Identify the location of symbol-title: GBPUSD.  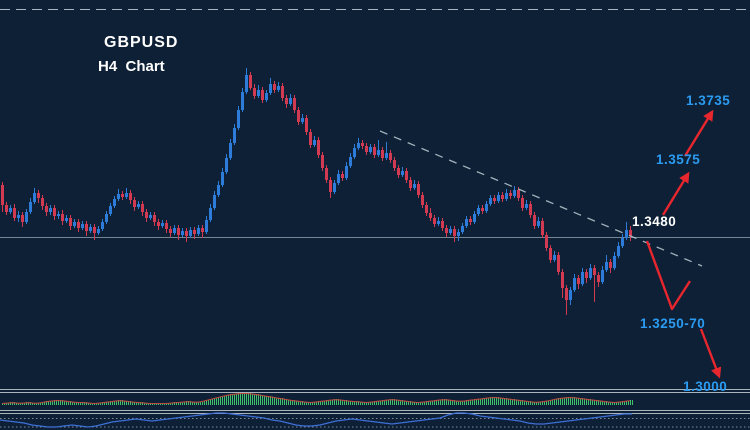
(141, 42).